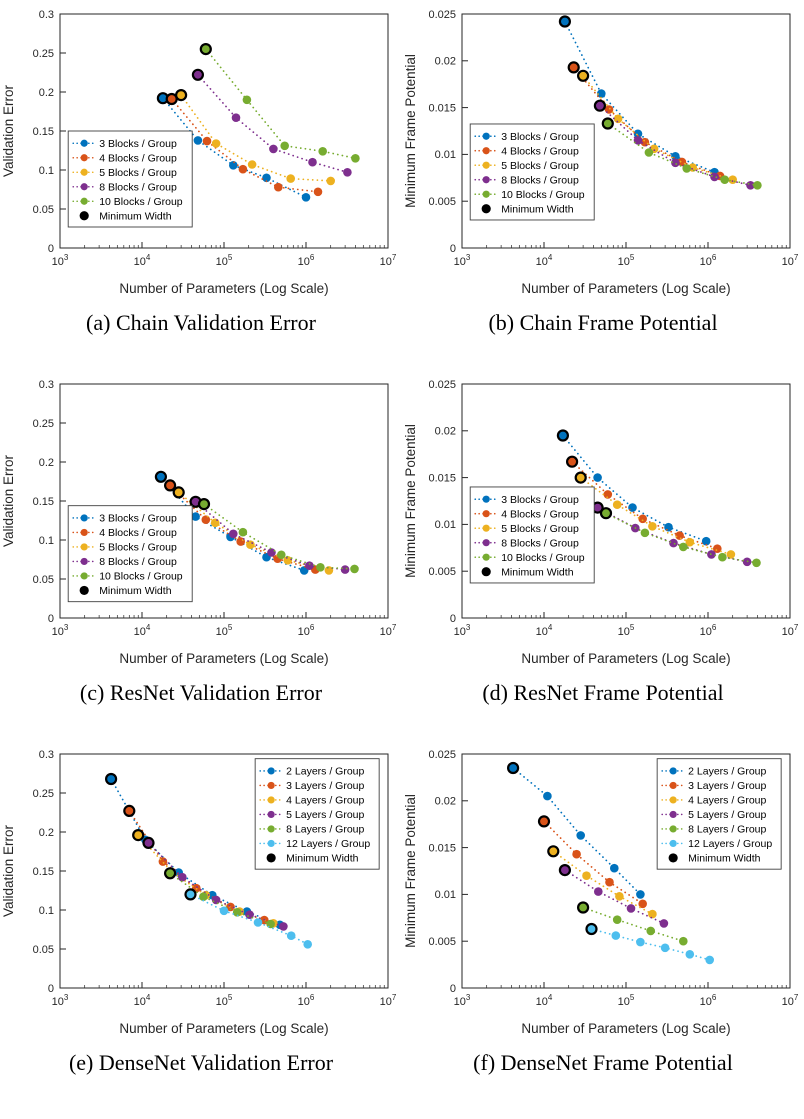  Describe the element at coordinates (223, 658) in the screenshot. I see `x-axis-label: Number of Parameters (Log Scale)` at that location.